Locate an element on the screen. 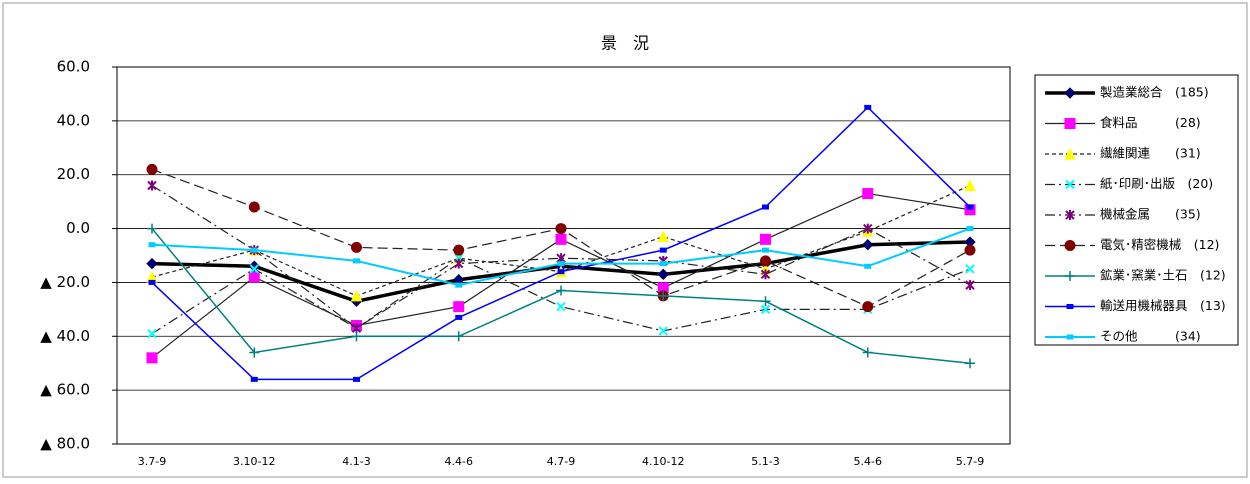 The width and height of the screenshot is (1250, 484). legend-label: その他 (34) is located at coordinates (1150, 336).